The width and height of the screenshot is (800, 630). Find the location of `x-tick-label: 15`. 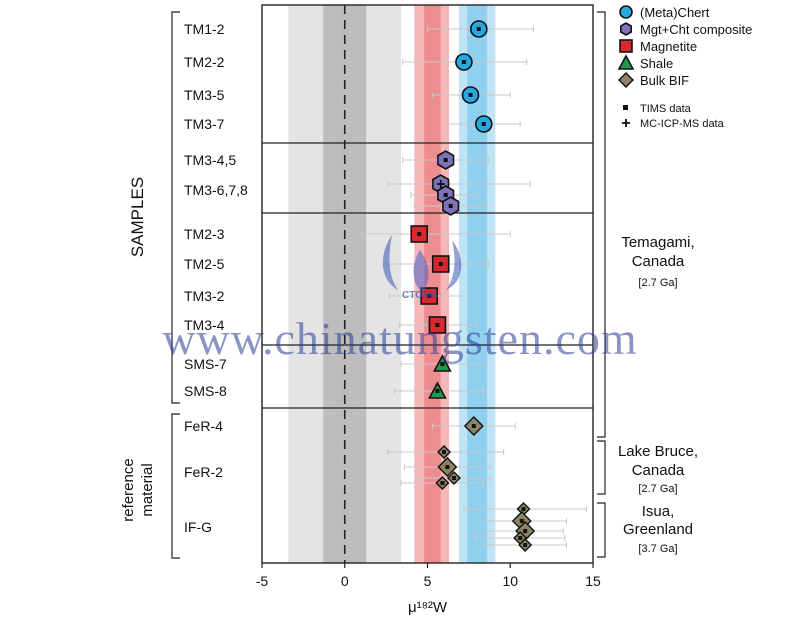

x-tick-label: 15 is located at coordinates (593, 581).